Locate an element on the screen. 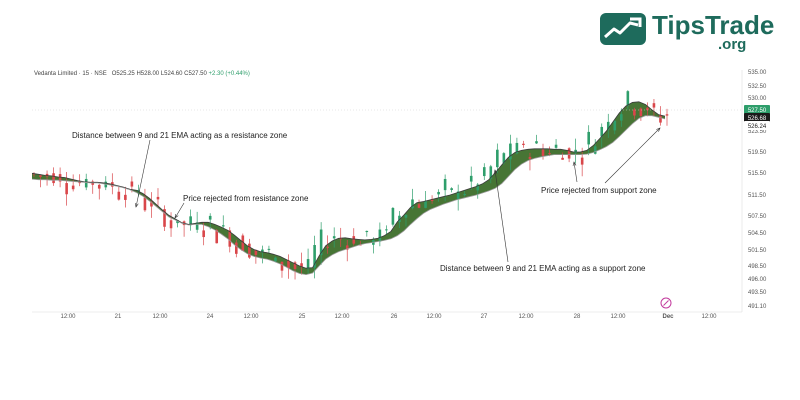 Image resolution: width=800 pixels, height=400 pixels. arrow-rejected-resistance is located at coordinates (179, 210).